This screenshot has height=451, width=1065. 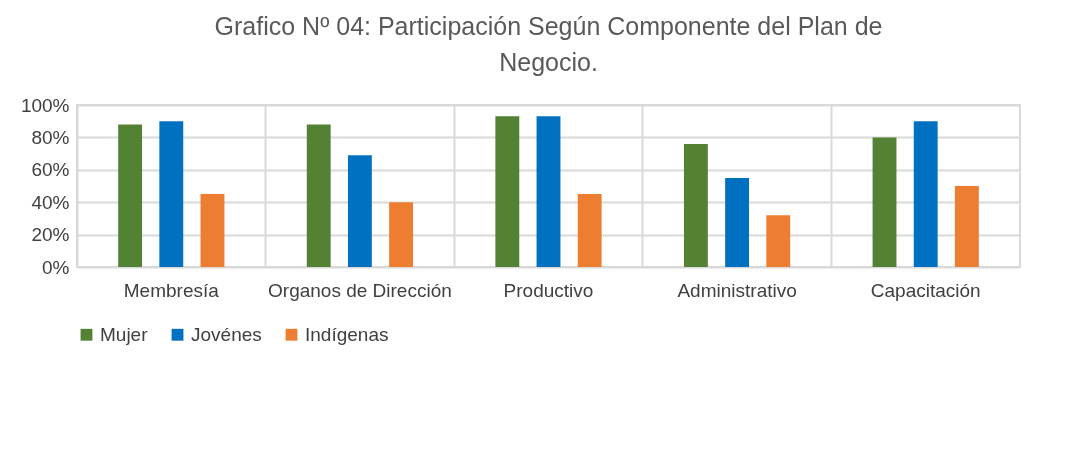 What do you see at coordinates (56, 267) in the screenshot?
I see `y-tick-label: 0%` at bounding box center [56, 267].